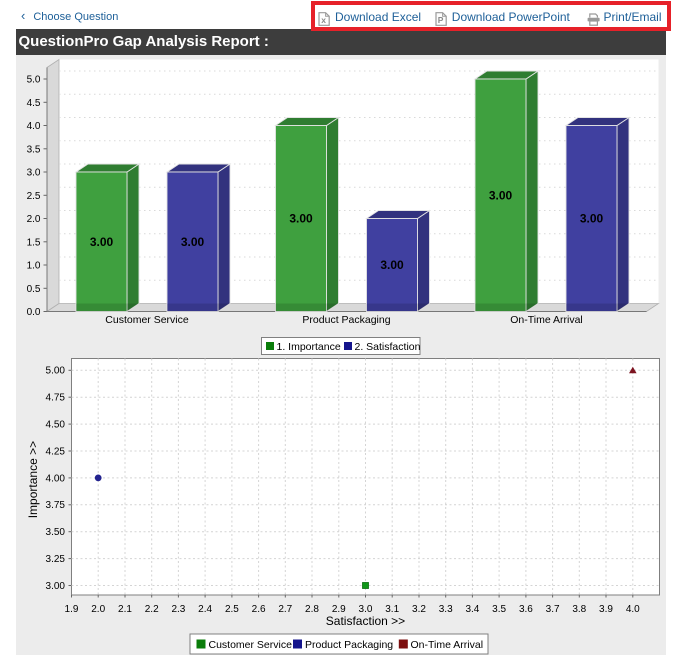 This screenshot has height=672, width=685. What do you see at coordinates (178, 609) in the screenshot?
I see `svg-text: 2.3` at bounding box center [178, 609].